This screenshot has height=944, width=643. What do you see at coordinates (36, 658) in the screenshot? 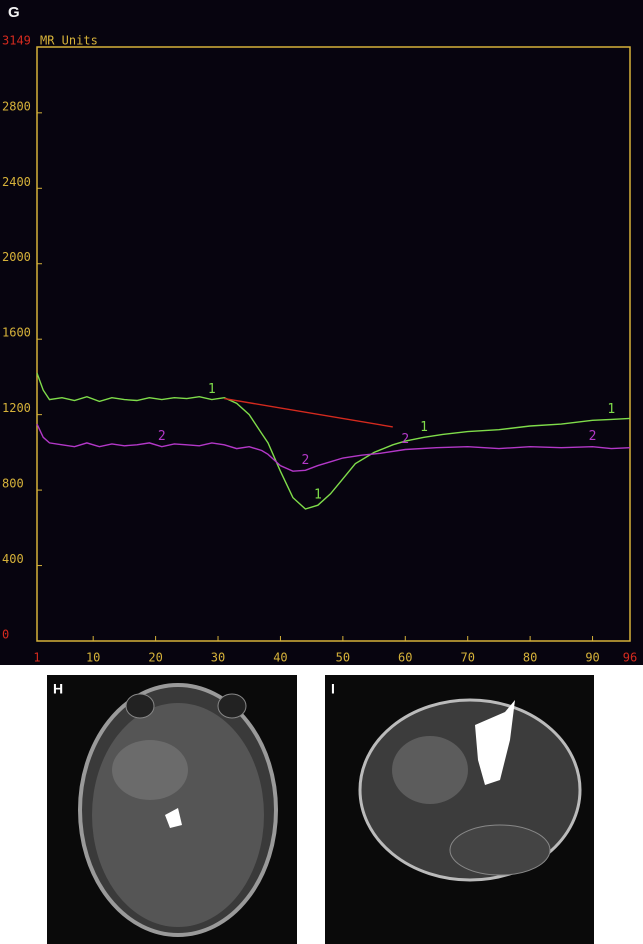
I see `x-tick-label: 1` at bounding box center [36, 658].